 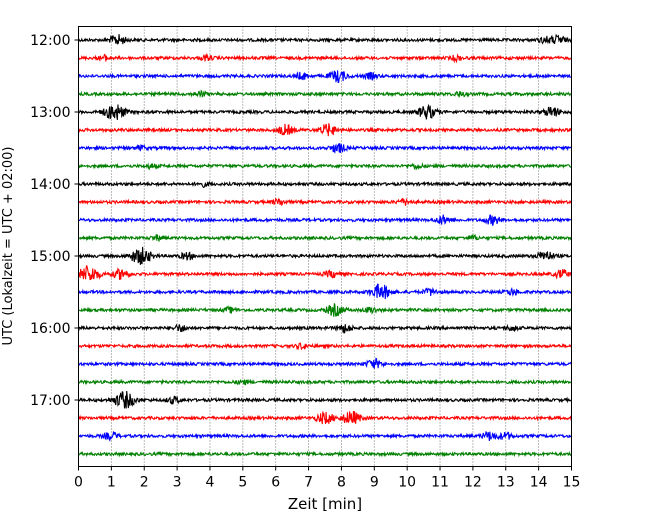 What do you see at coordinates (50, 41) in the screenshot?
I see `y-tick-label-1200: 12:00` at bounding box center [50, 41].